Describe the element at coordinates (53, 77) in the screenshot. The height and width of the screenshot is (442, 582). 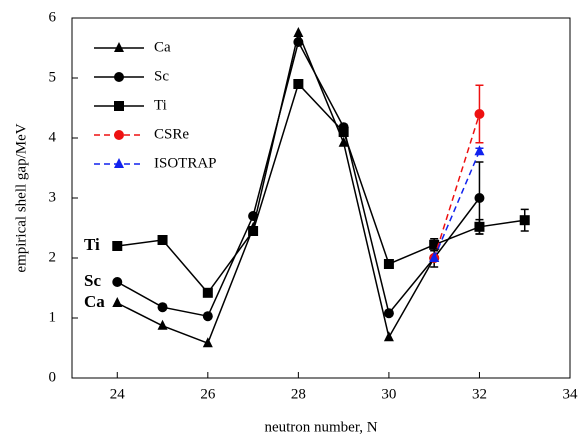
I see `y-tick-label: 5` at that location.